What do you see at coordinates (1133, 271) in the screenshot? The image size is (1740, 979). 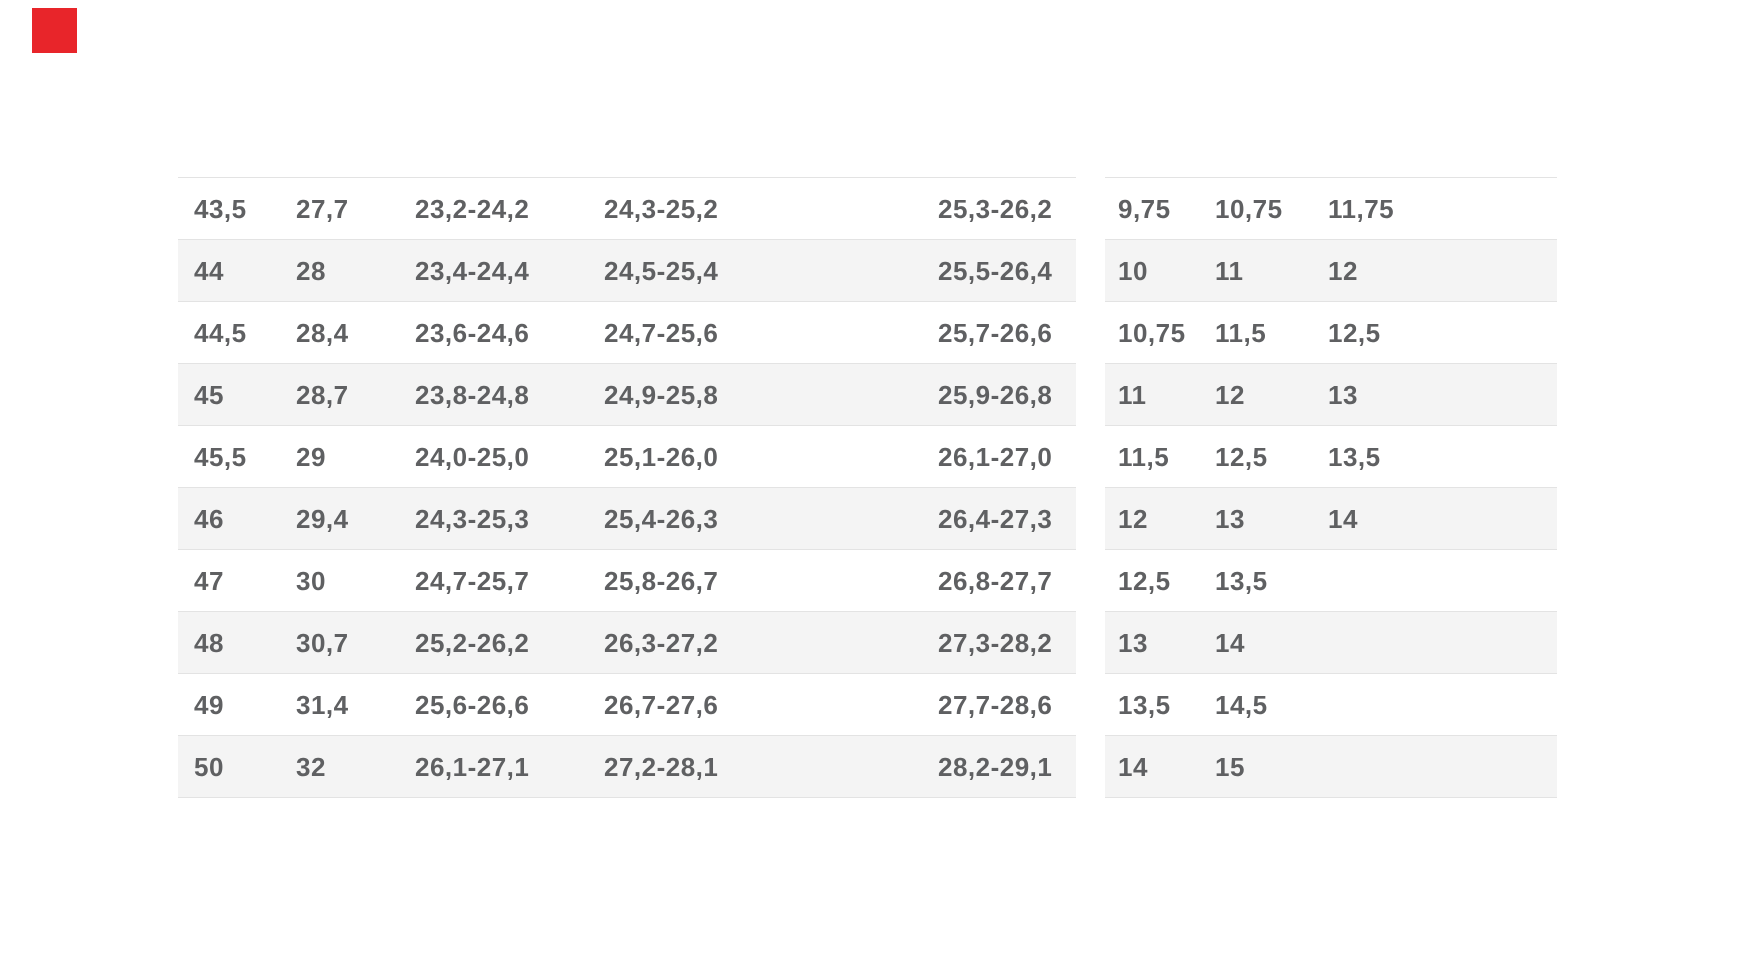 I see `size-cell-1: 10` at bounding box center [1133, 271].